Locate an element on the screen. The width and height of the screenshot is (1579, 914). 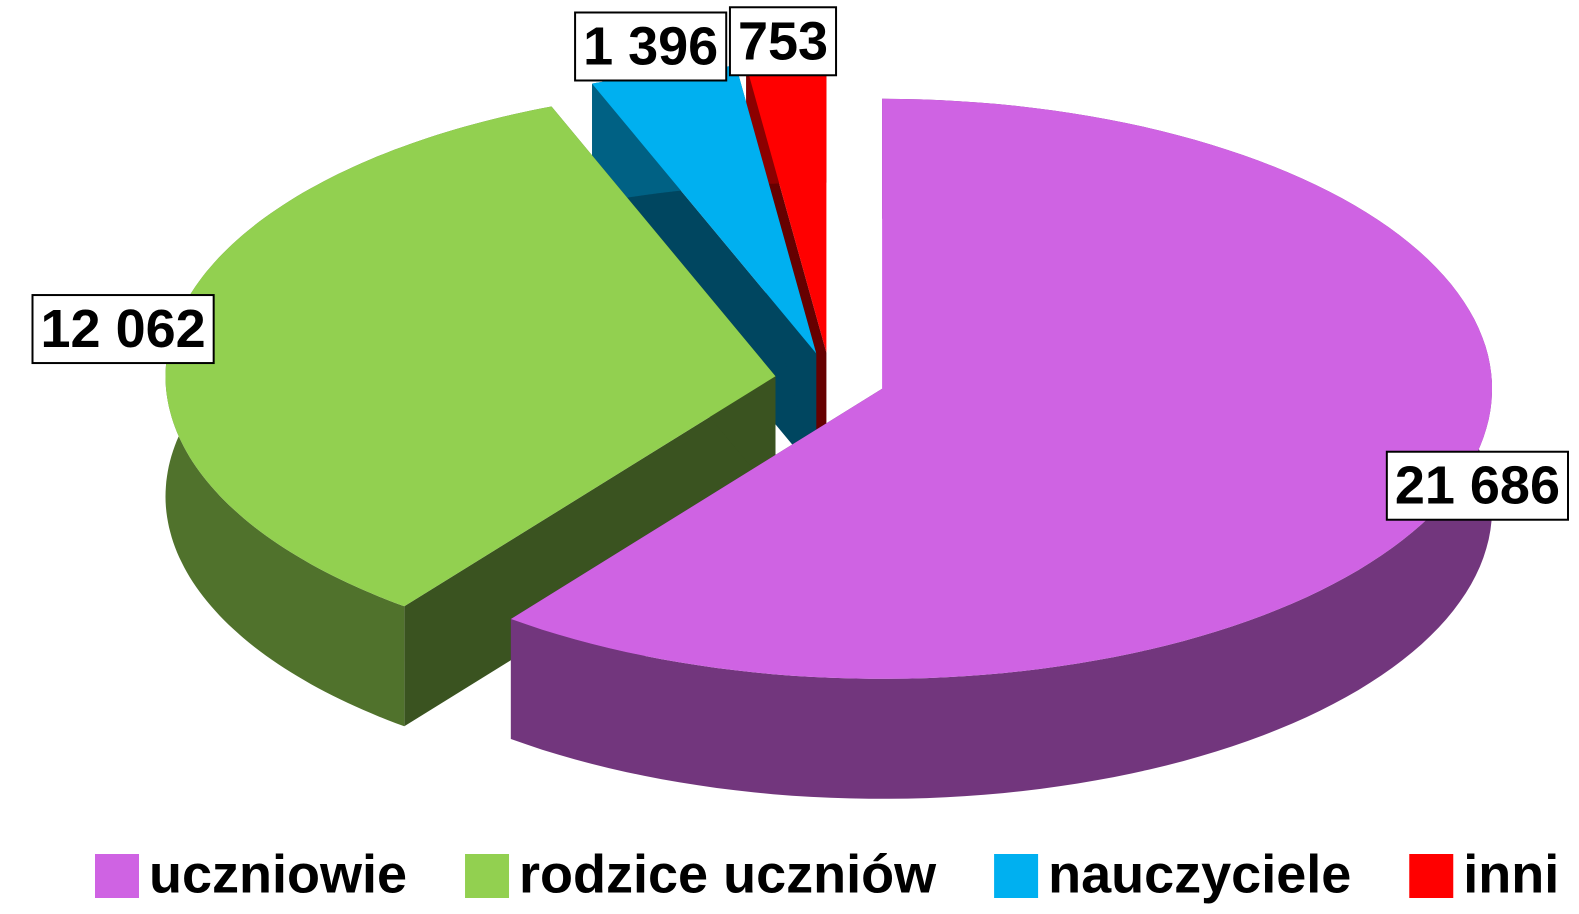
legend-item: rodzice uczniów is located at coordinates (701, 874).